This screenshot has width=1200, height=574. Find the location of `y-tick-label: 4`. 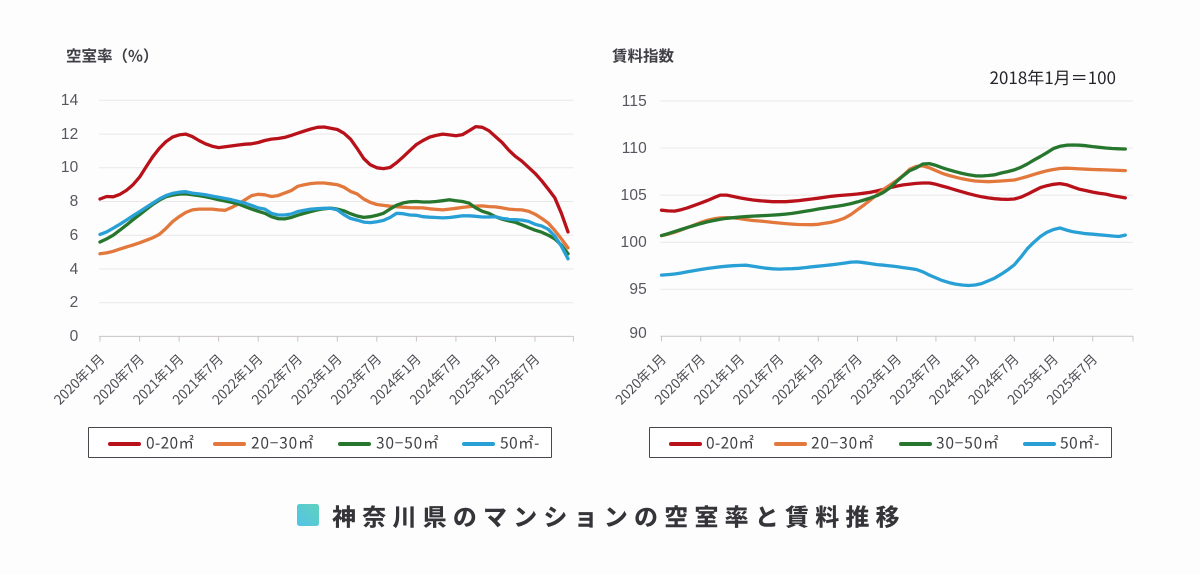

y-tick-label: 4 is located at coordinates (74, 269).